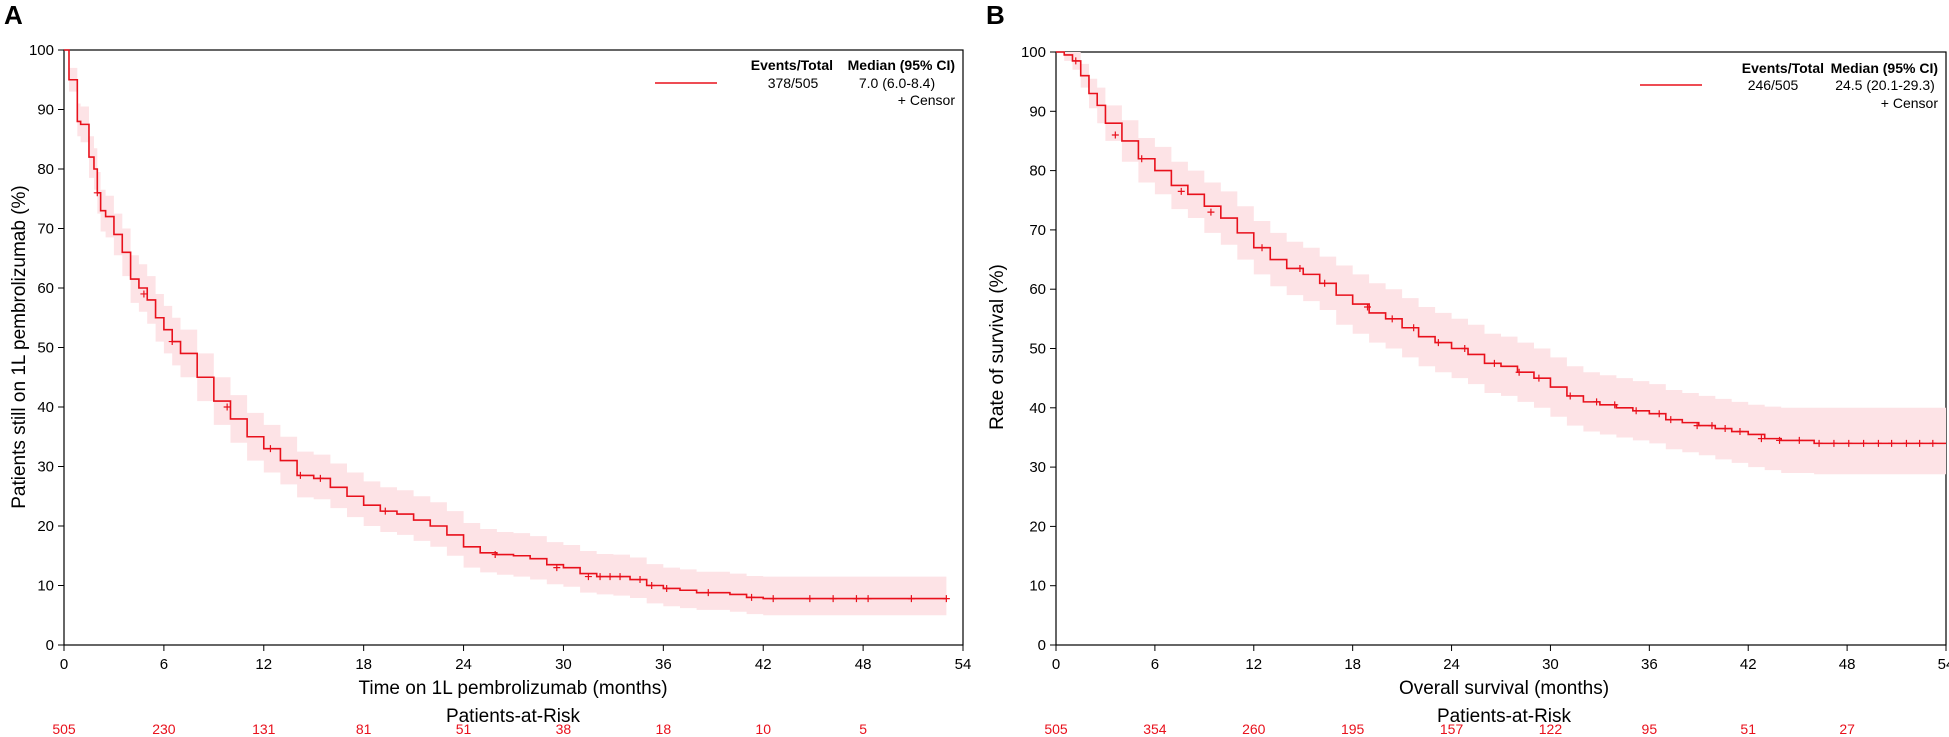  What do you see at coordinates (1847, 664) in the screenshot?
I see `panel-b-x-tick-label: 48` at bounding box center [1847, 664].